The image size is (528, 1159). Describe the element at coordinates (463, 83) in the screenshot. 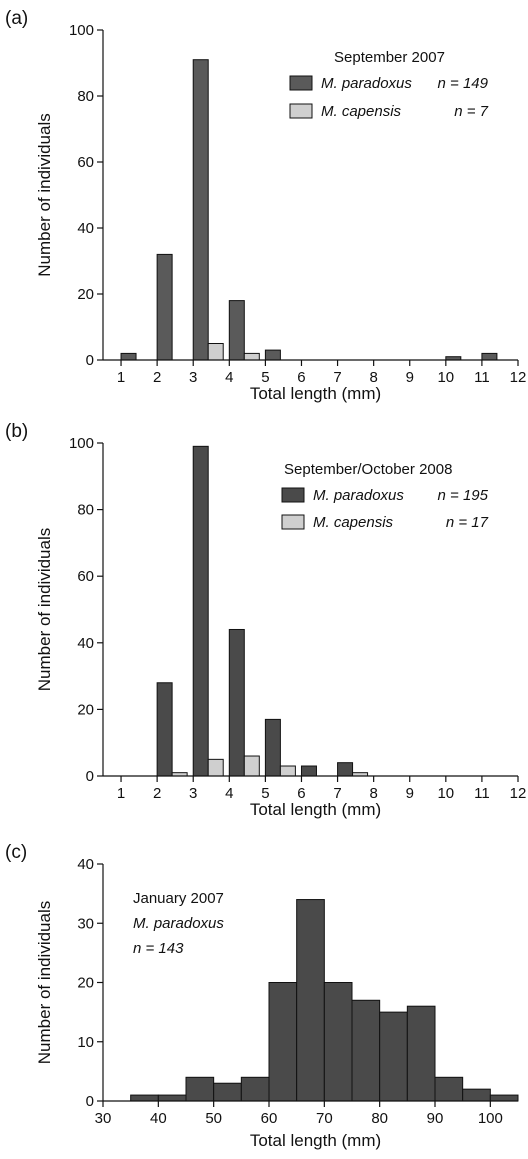

I see `legend-series-n: n = 149` at that location.